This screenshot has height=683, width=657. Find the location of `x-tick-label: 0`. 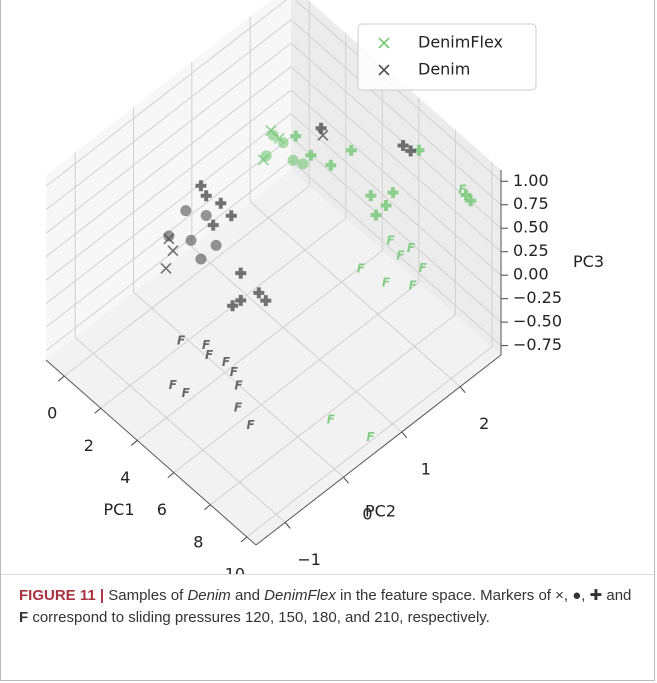

x-tick-label: 0 is located at coordinates (52, 413).